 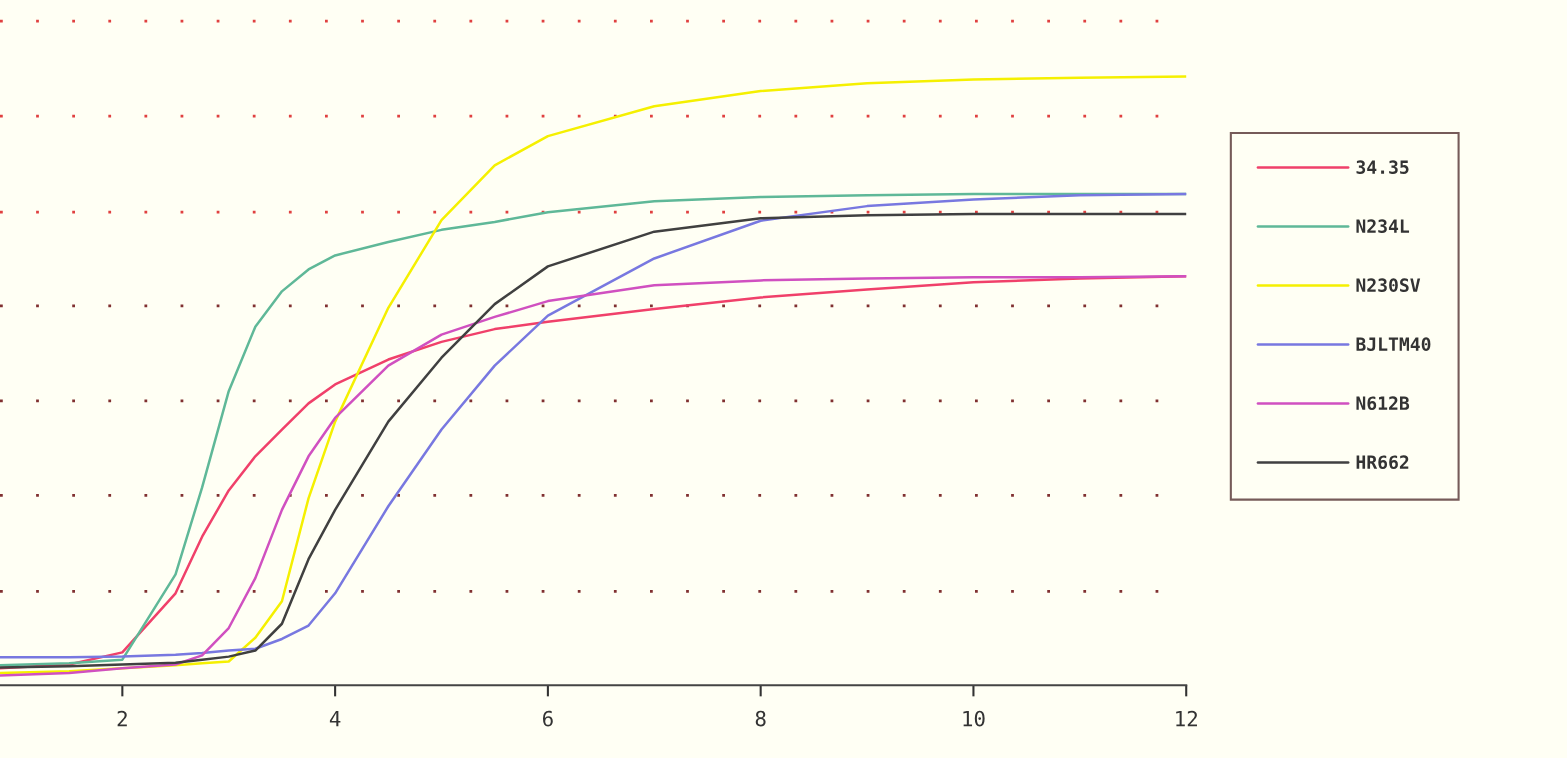 I want to click on x-tick-label: 8, so click(x=760, y=718).